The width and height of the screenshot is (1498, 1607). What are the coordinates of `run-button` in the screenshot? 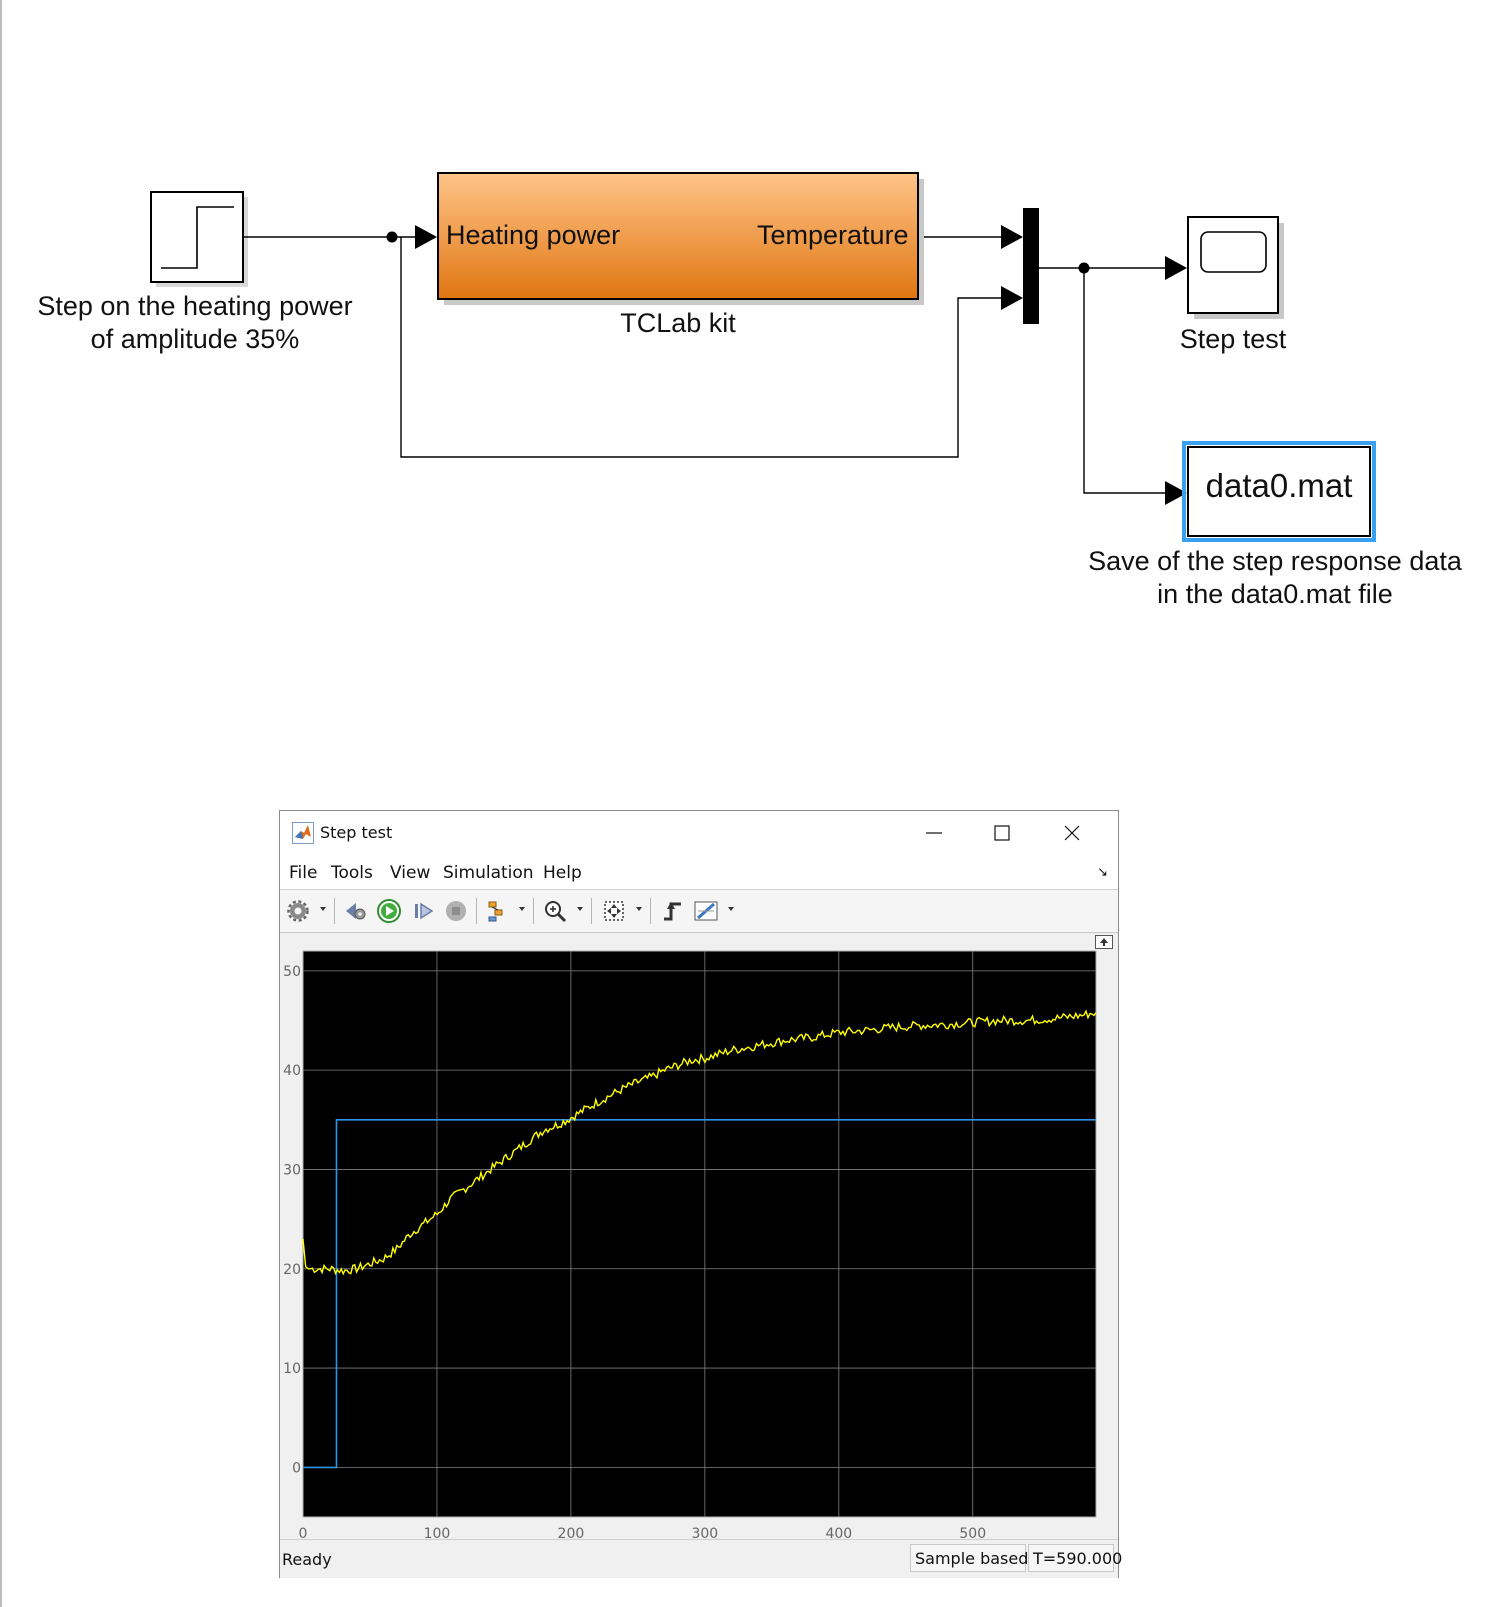 It's located at (389, 911).